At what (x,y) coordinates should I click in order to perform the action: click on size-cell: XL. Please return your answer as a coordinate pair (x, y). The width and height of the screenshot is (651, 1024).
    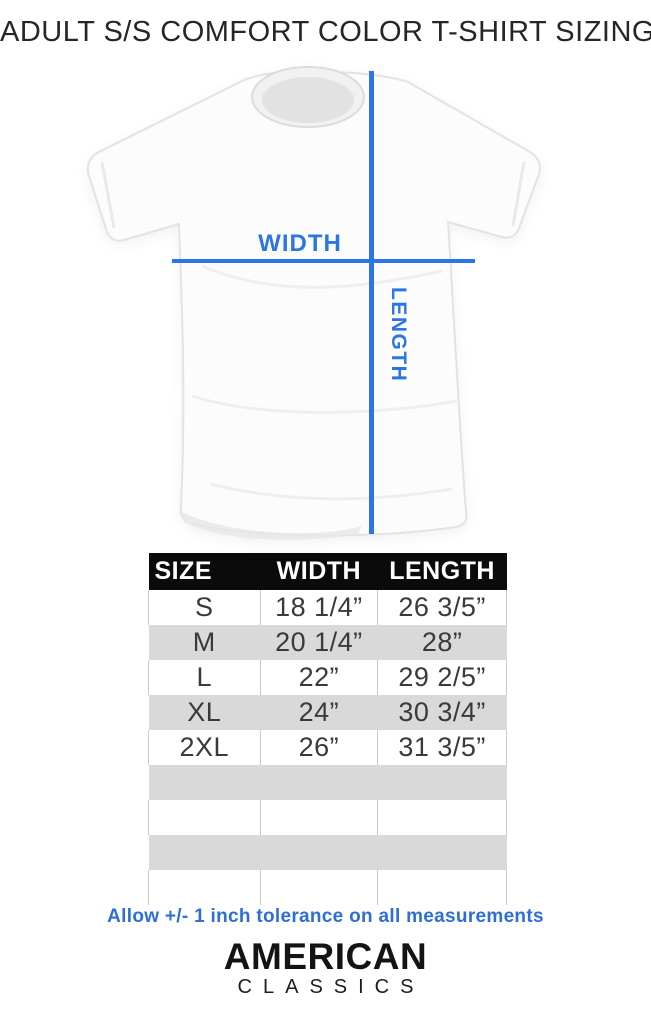
    Looking at the image, I should click on (204, 712).